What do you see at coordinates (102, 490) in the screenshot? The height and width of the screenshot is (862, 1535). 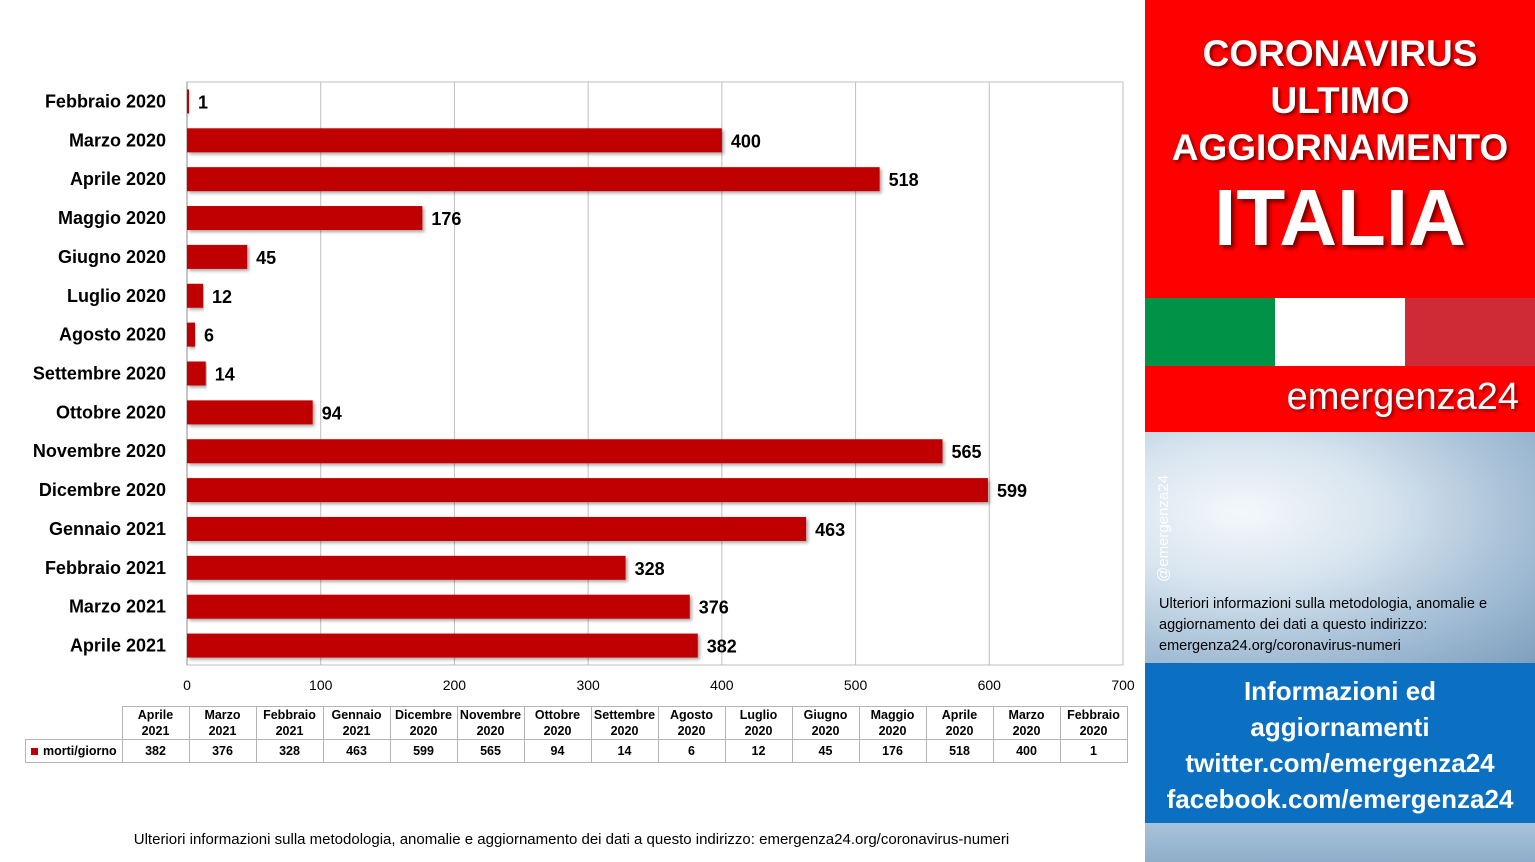 I see `category-label: Dicembre 2020` at bounding box center [102, 490].